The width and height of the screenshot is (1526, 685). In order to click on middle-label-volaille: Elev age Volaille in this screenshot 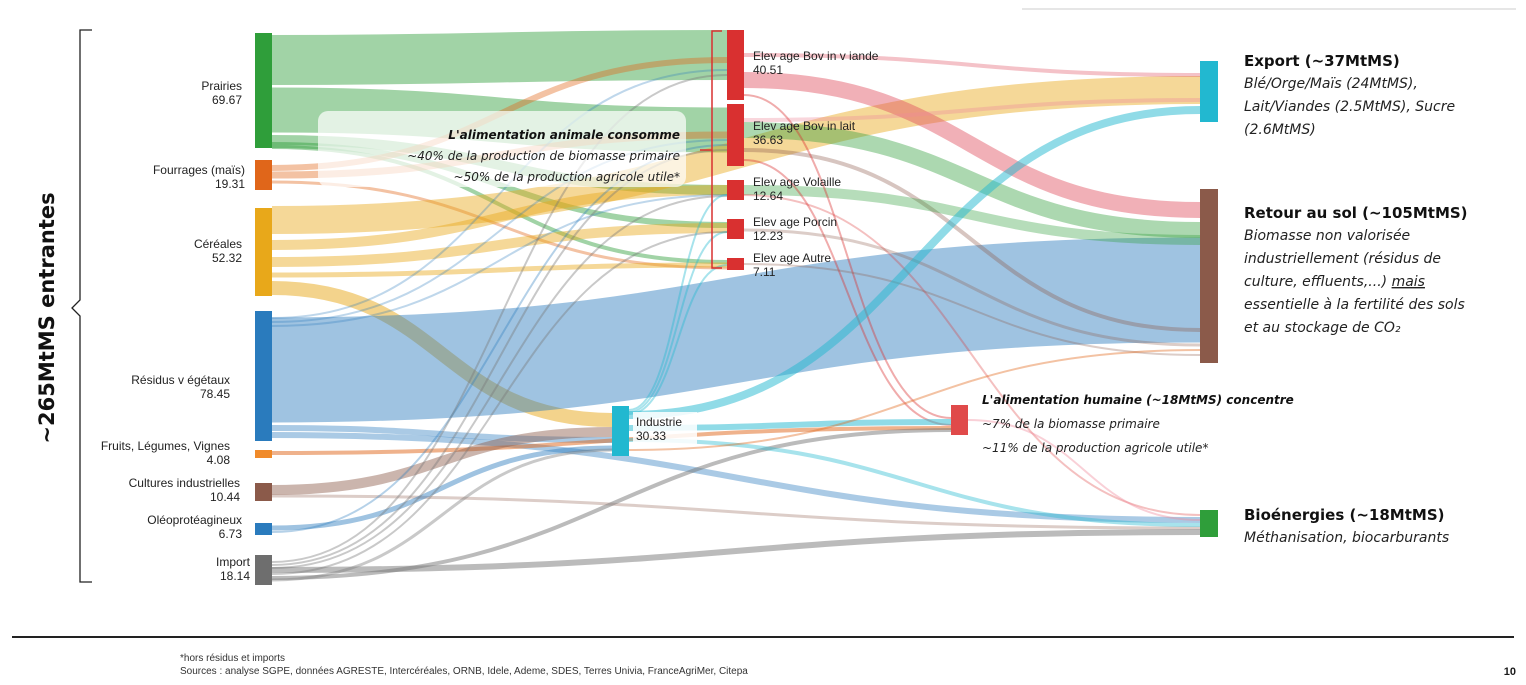, I will do `click(797, 182)`.